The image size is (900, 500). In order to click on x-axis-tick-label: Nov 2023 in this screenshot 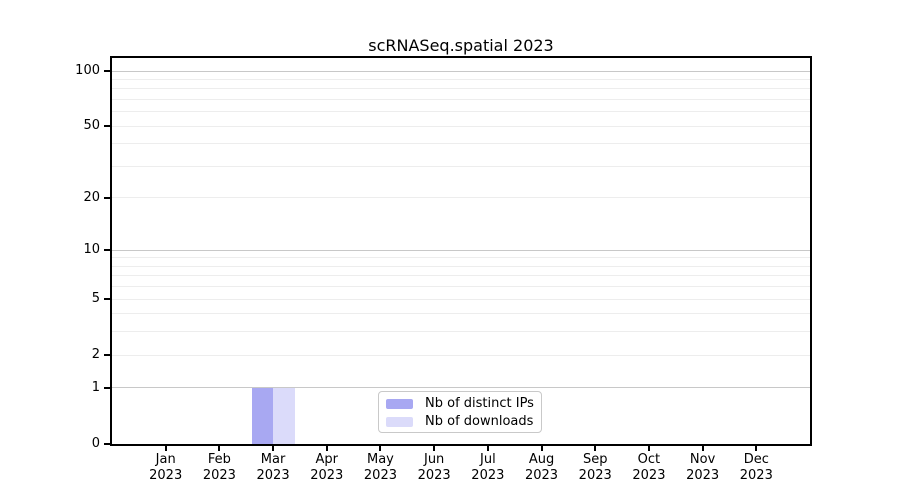, I will do `click(703, 467)`.